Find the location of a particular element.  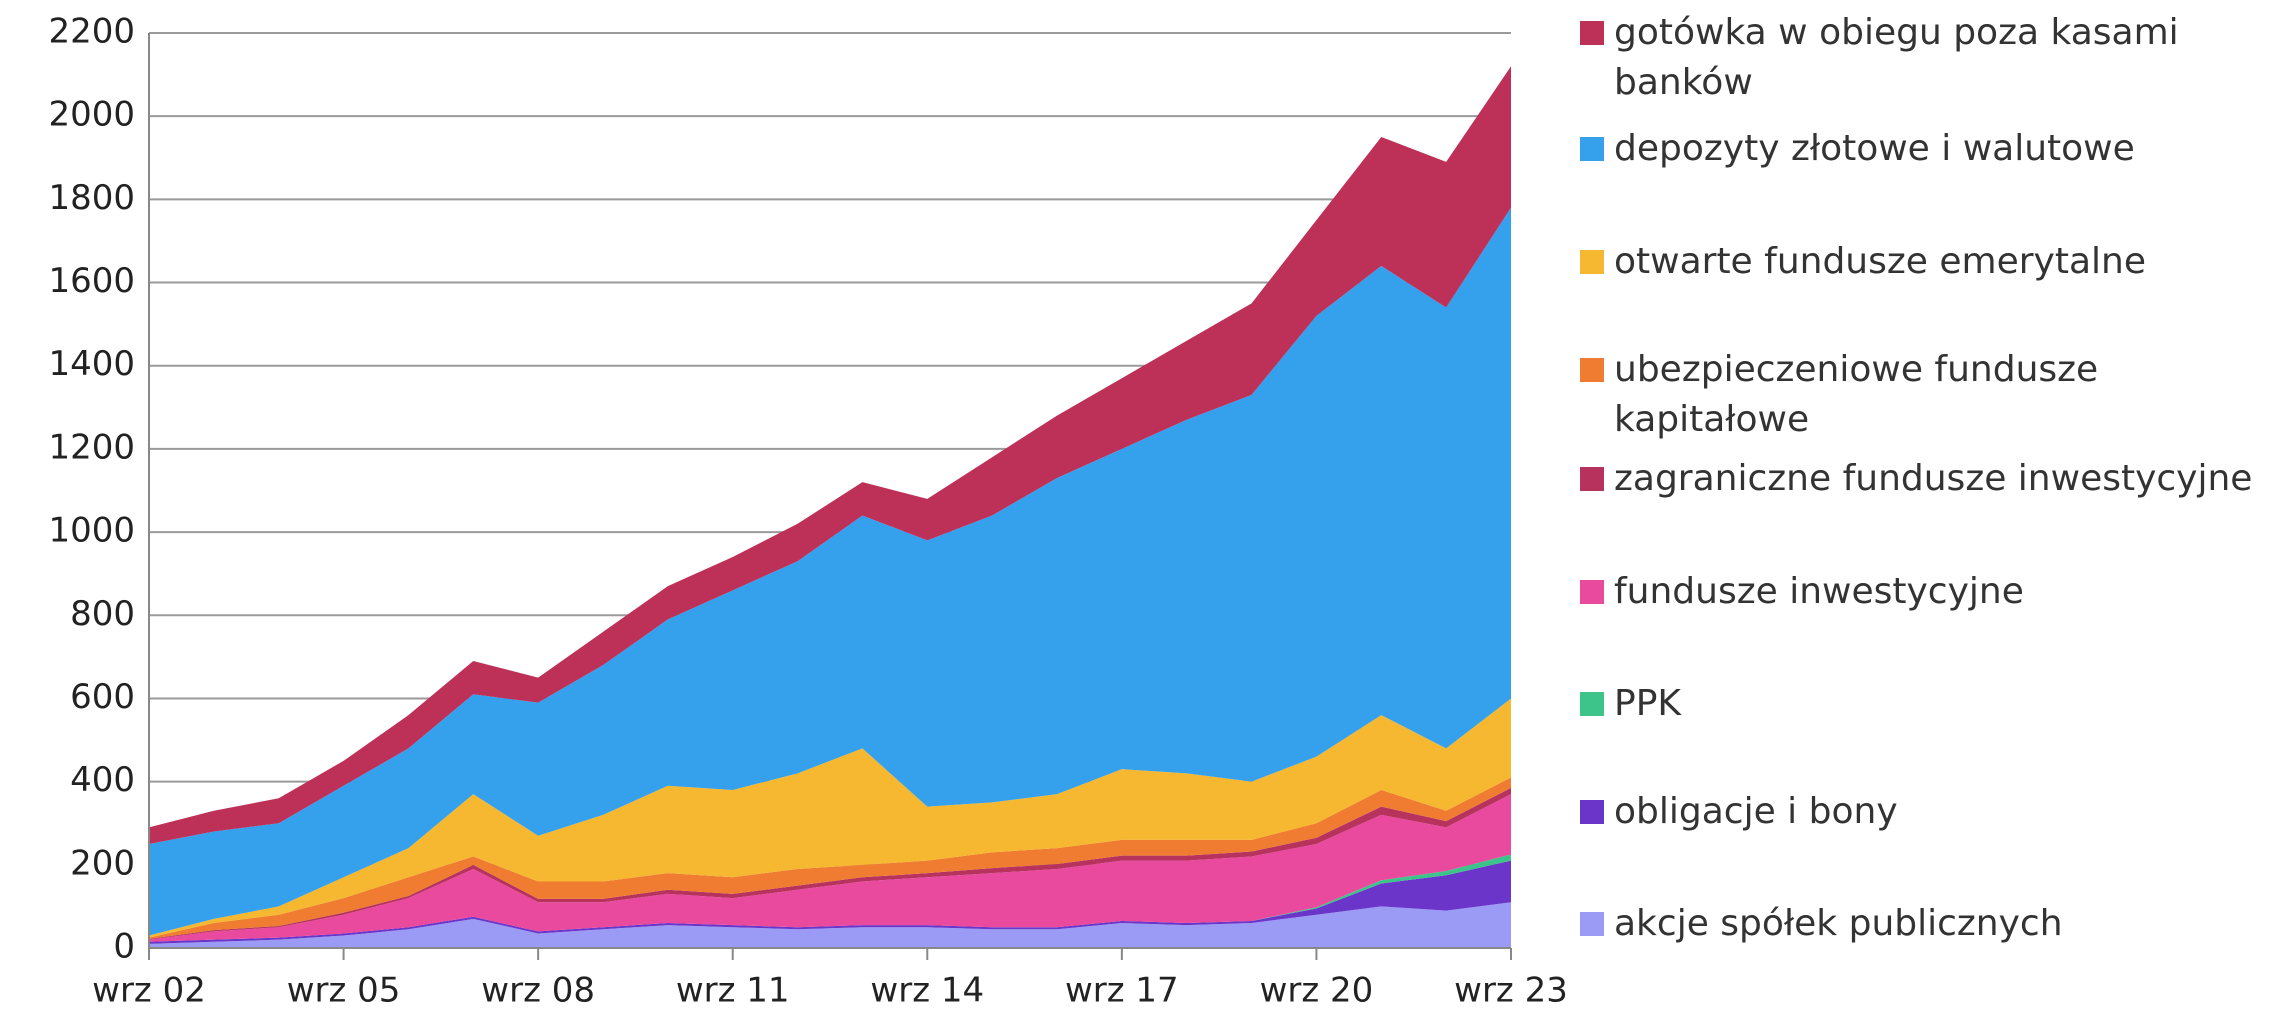

y-tick-label: 0 is located at coordinates (124, 947).